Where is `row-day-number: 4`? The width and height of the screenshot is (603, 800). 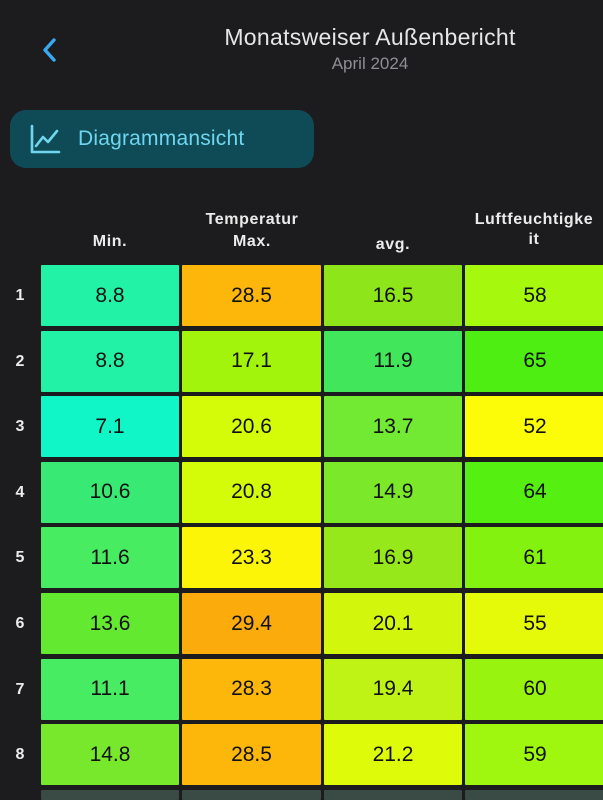
row-day-number: 4 is located at coordinates (20, 492).